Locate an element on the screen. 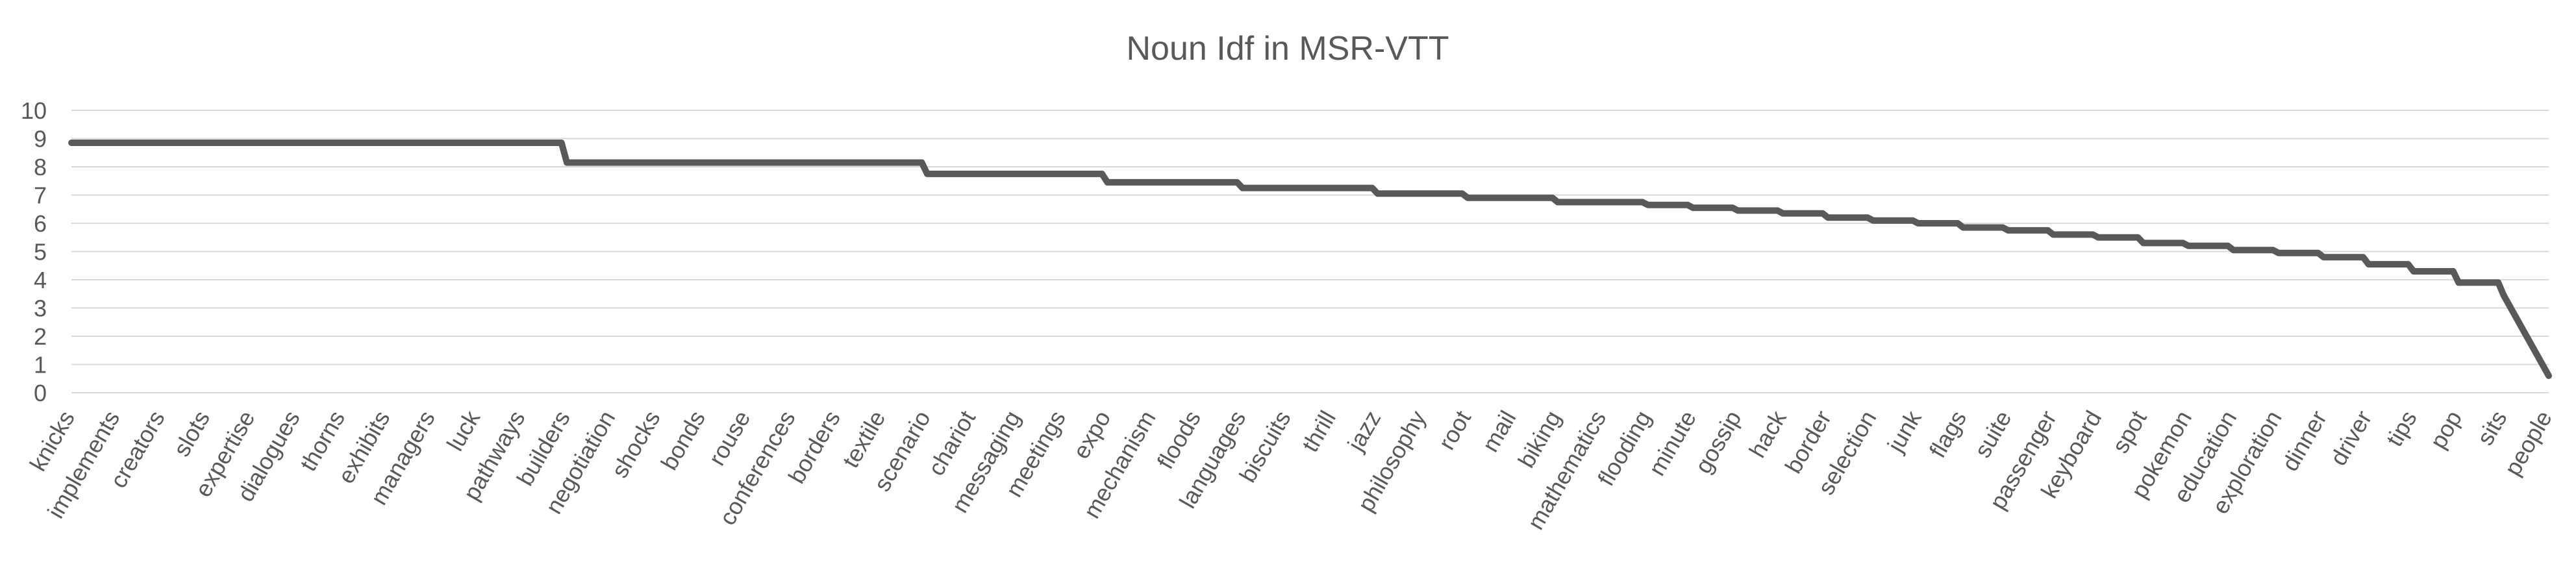 The width and height of the screenshot is (2576, 566). x-tick-label: spot is located at coordinates (2129, 432).